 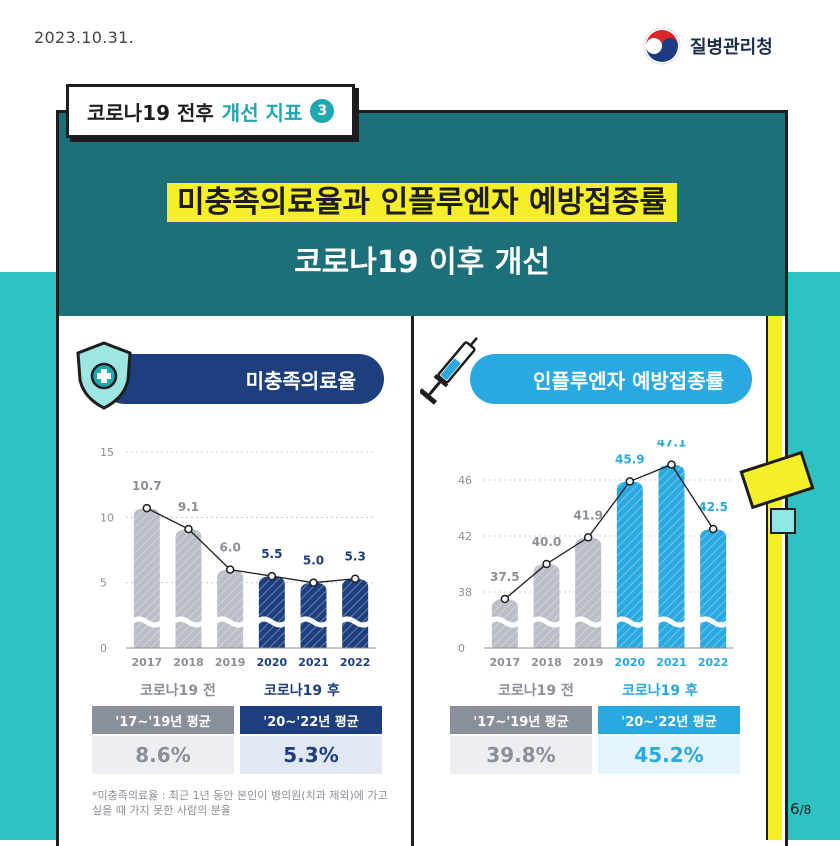 I want to click on data-label: 6.0, so click(x=230, y=548).